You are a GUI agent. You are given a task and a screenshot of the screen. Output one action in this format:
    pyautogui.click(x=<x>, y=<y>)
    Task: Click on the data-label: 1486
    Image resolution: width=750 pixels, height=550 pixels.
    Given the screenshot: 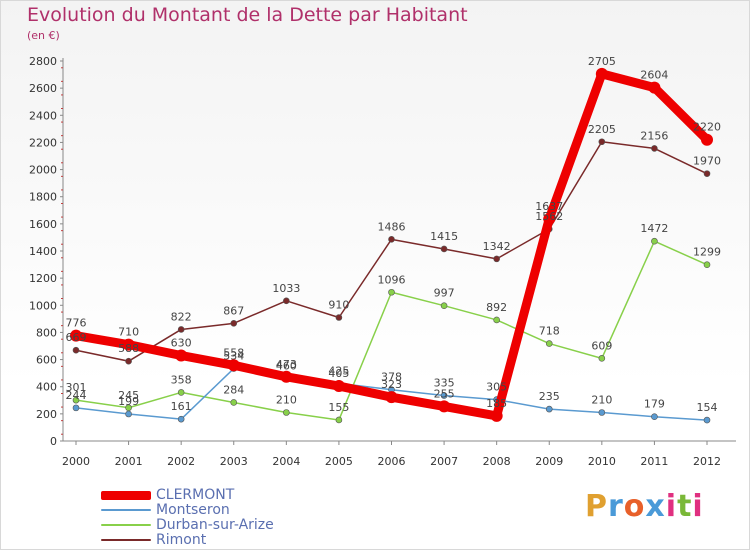 What is the action you would take?
    pyautogui.click(x=392, y=226)
    